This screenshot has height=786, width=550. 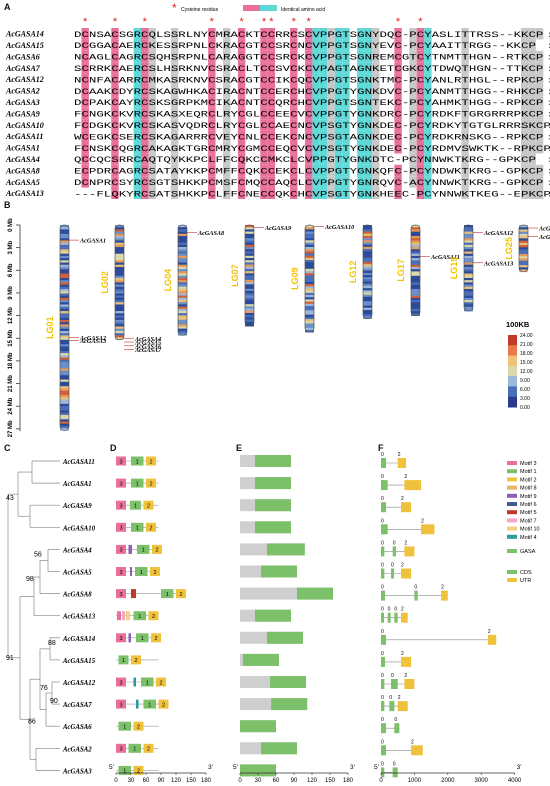 I want to click on axis-e-tick-label: 120, so click(x=312, y=781).